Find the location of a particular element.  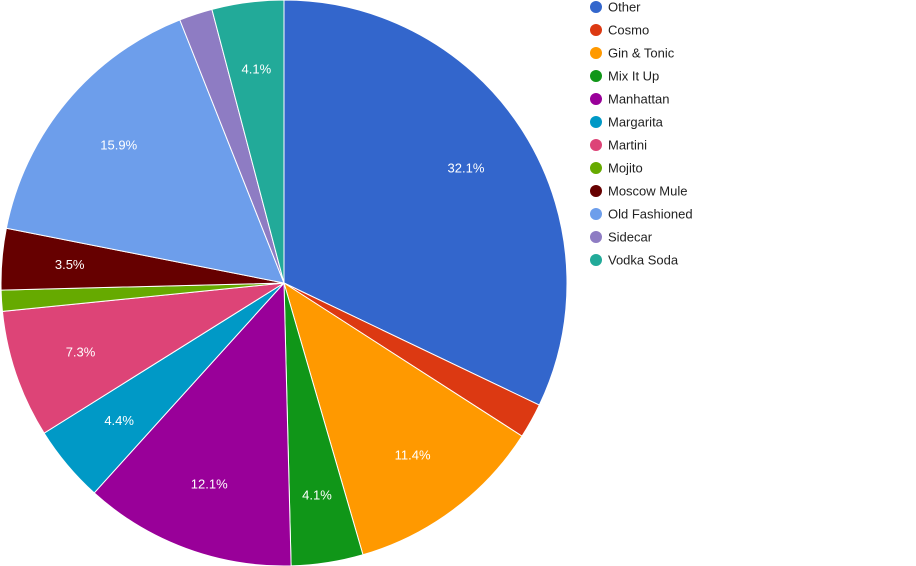

legend-item-moscow-mule: Moscow Mule is located at coordinates (638, 191).